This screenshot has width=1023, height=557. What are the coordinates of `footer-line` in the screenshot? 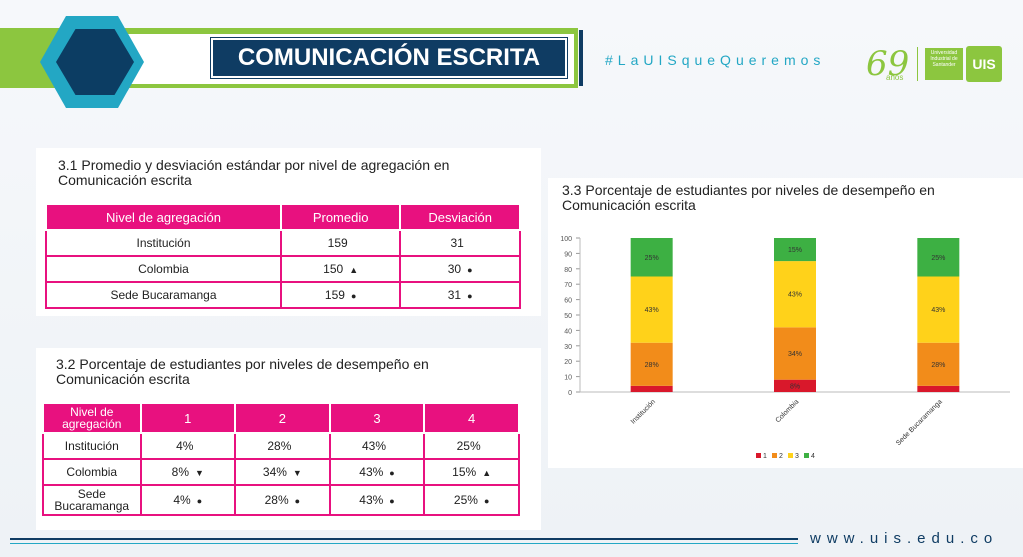 It's located at (404, 539).